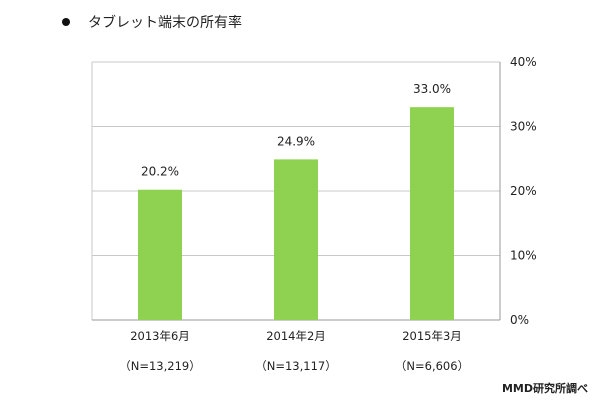 This screenshot has height=400, width=610. Describe the element at coordinates (66, 22) in the screenshot. I see `bullet-icon` at that location.